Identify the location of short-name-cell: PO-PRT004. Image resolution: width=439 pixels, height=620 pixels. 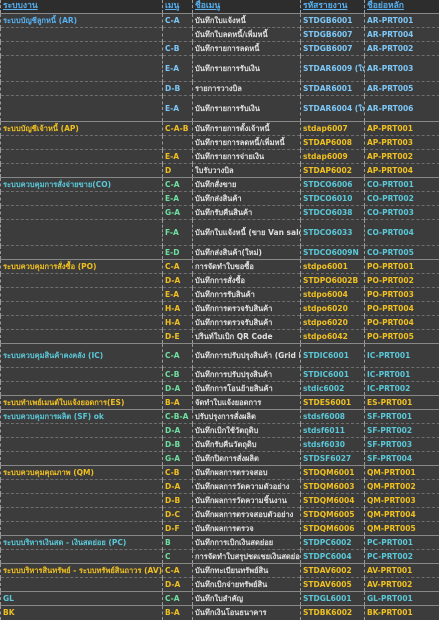
(402, 323).